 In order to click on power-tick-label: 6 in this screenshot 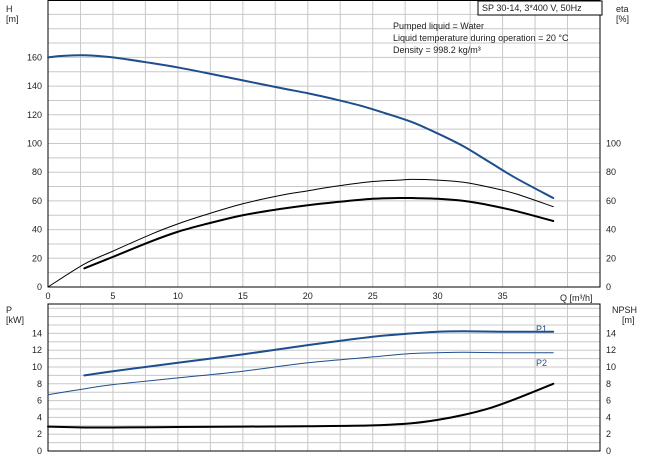, I will do `click(39, 401)`.